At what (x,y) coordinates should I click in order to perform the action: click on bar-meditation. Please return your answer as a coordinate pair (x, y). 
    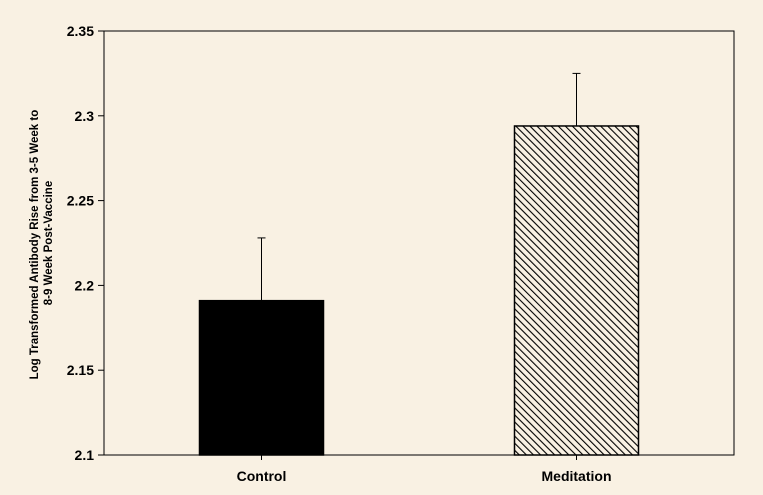
    Looking at the image, I should click on (576, 290).